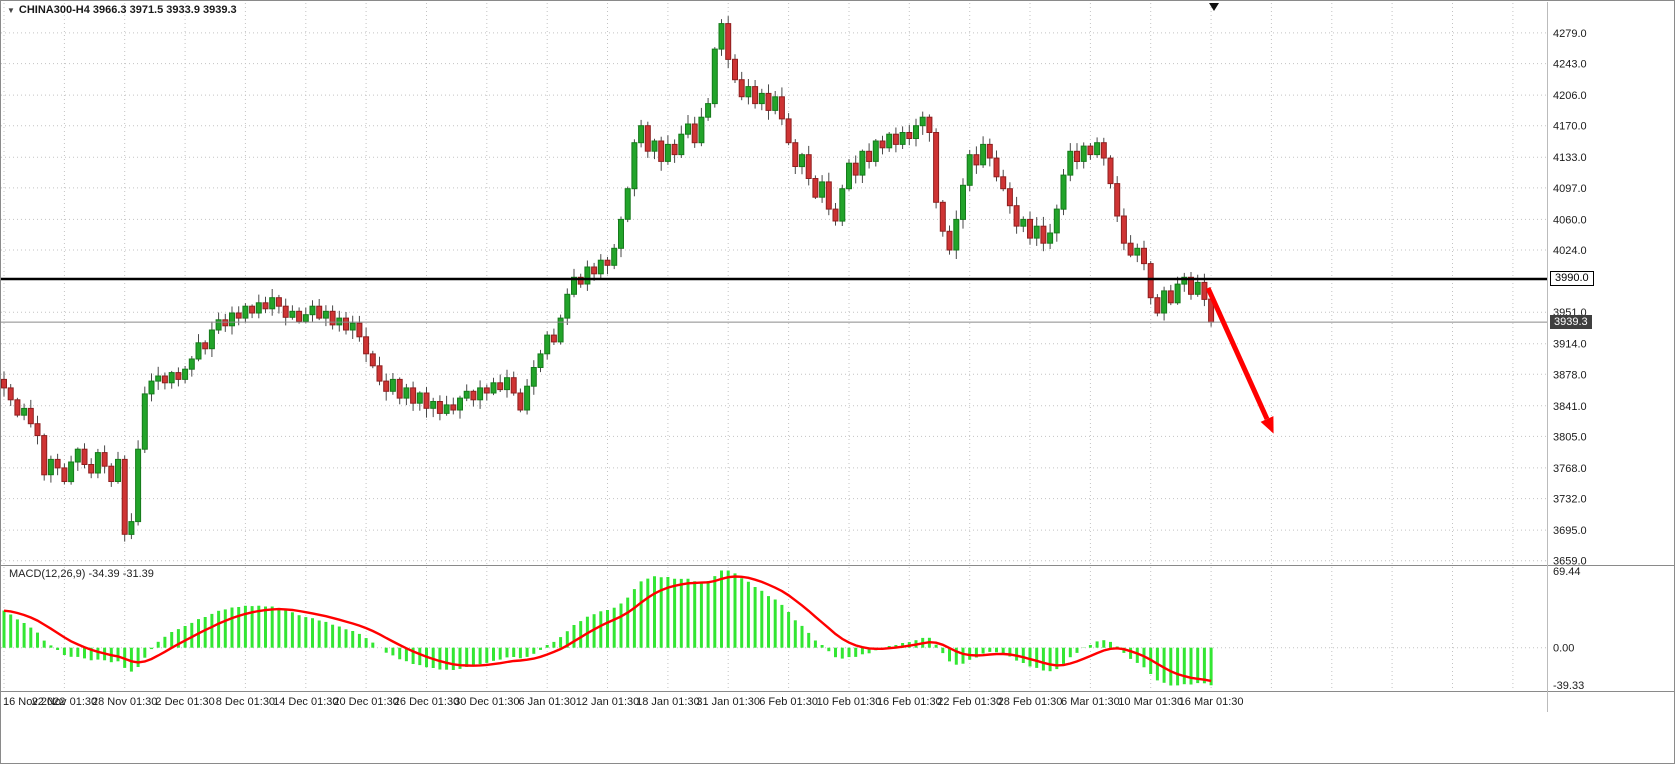 The height and width of the screenshot is (764, 1675). I want to click on hline-price-label: 3990.0, so click(1572, 278).